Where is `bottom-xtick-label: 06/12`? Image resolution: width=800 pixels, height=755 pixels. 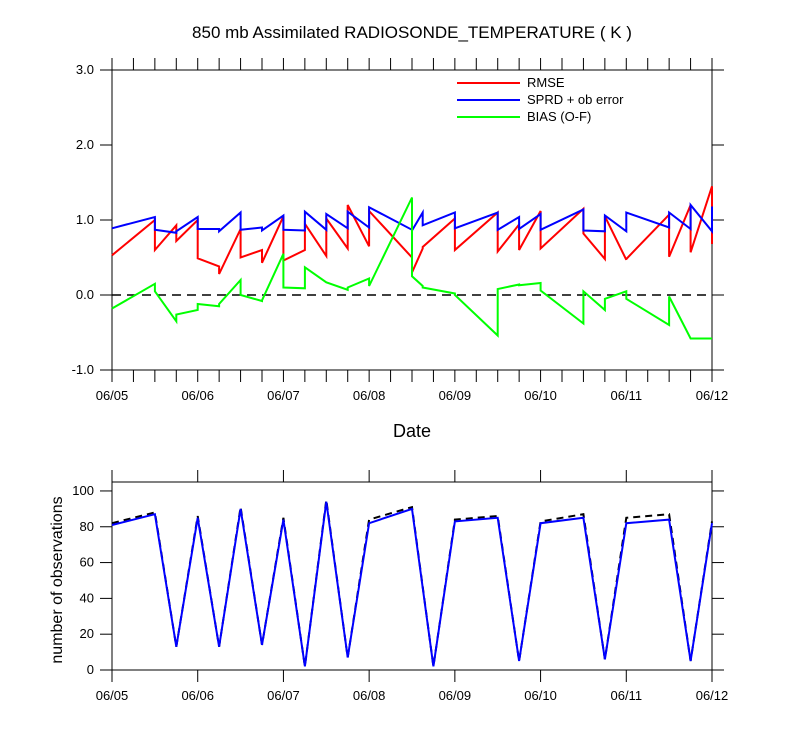 bottom-xtick-label: 06/12 is located at coordinates (712, 695).